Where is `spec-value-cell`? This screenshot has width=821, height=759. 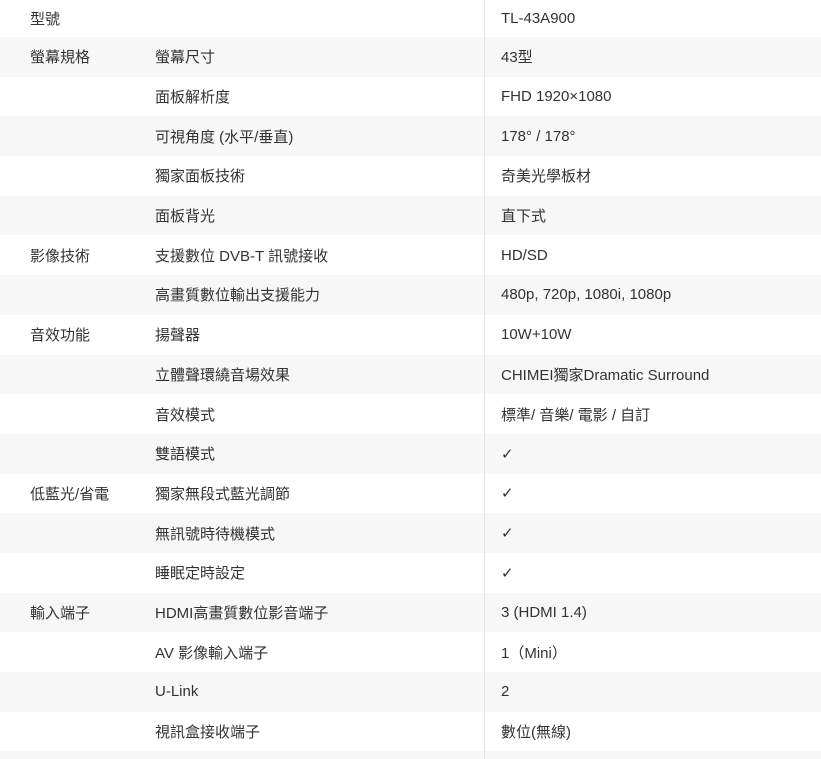
spec-value-cell is located at coordinates (652, 755).